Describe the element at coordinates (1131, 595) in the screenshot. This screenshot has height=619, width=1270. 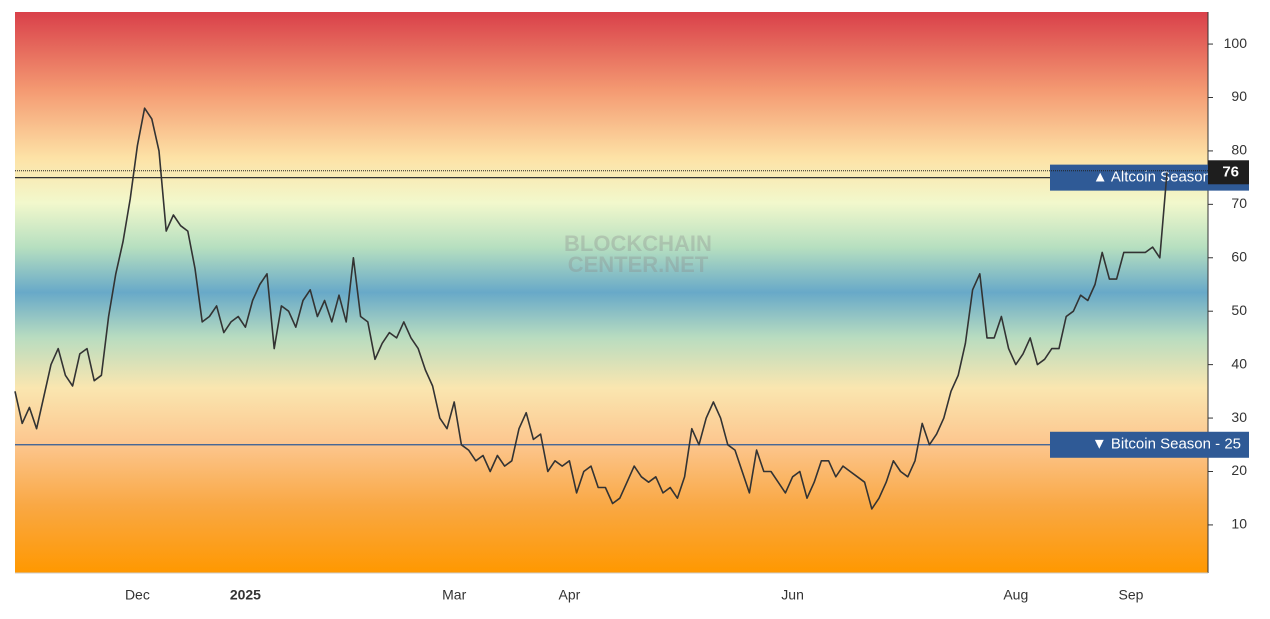
I see `x-tick-label: Sep` at that location.